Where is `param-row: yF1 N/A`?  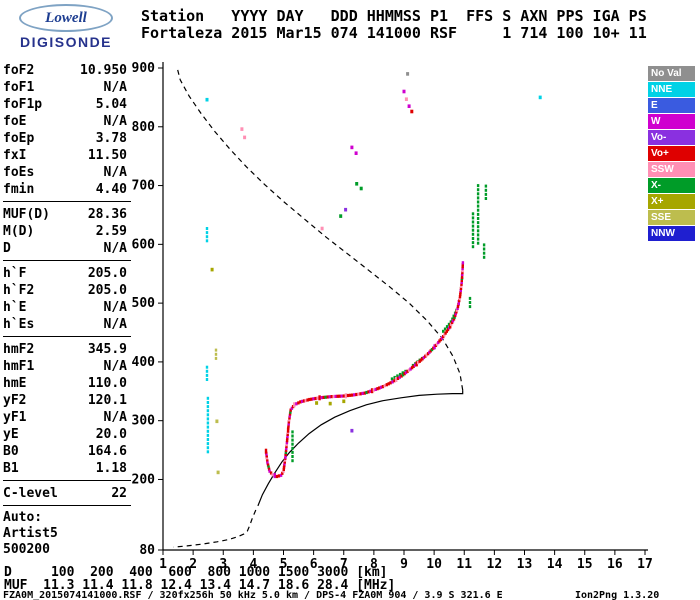 param-row: yF1 N/A is located at coordinates (67, 417).